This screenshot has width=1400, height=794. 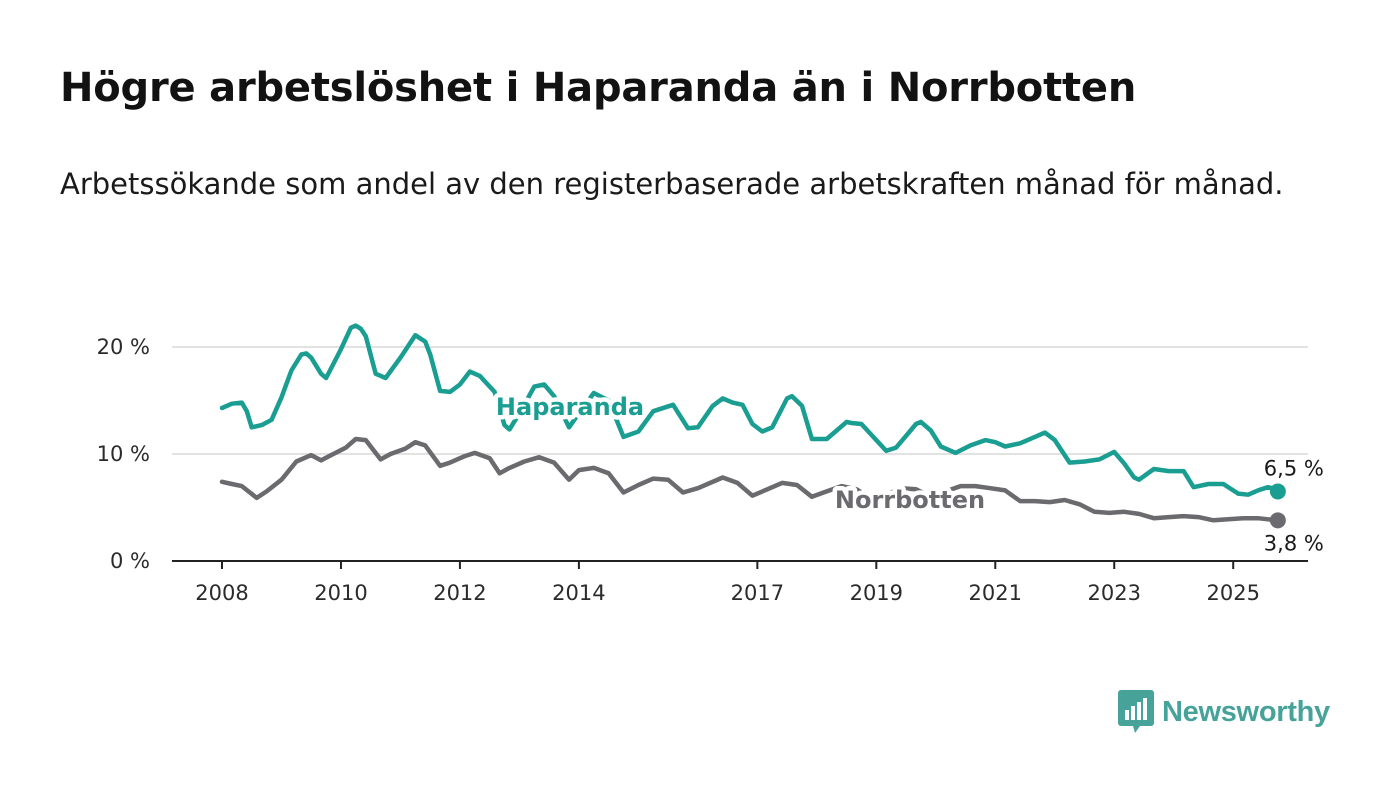 I want to click on y-tick-label: 20 %, so click(x=123, y=347).